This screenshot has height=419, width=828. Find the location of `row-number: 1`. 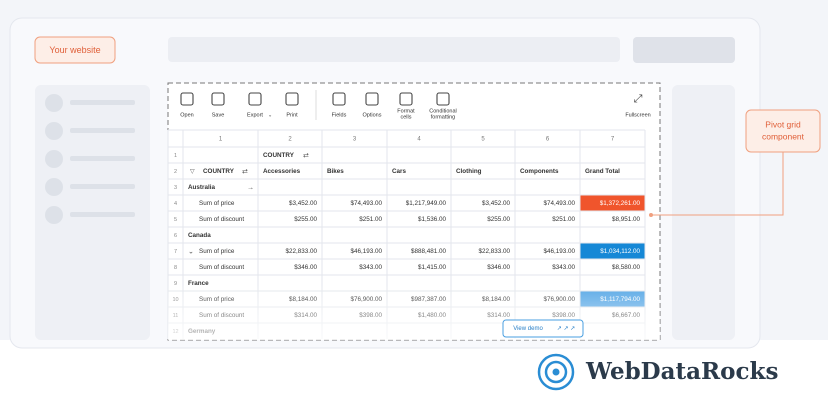

row-number: 1 is located at coordinates (175, 156).